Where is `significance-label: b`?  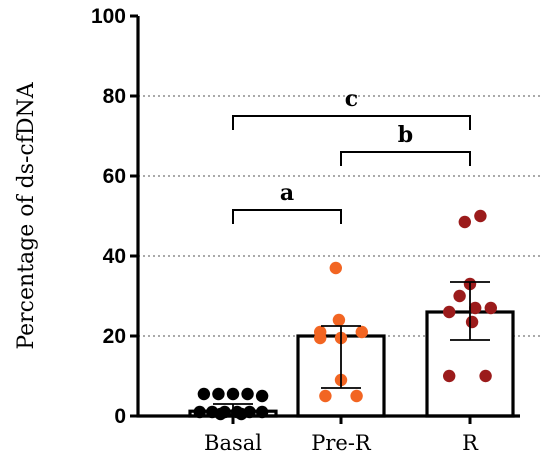
significance-label: b is located at coordinates (405, 135).